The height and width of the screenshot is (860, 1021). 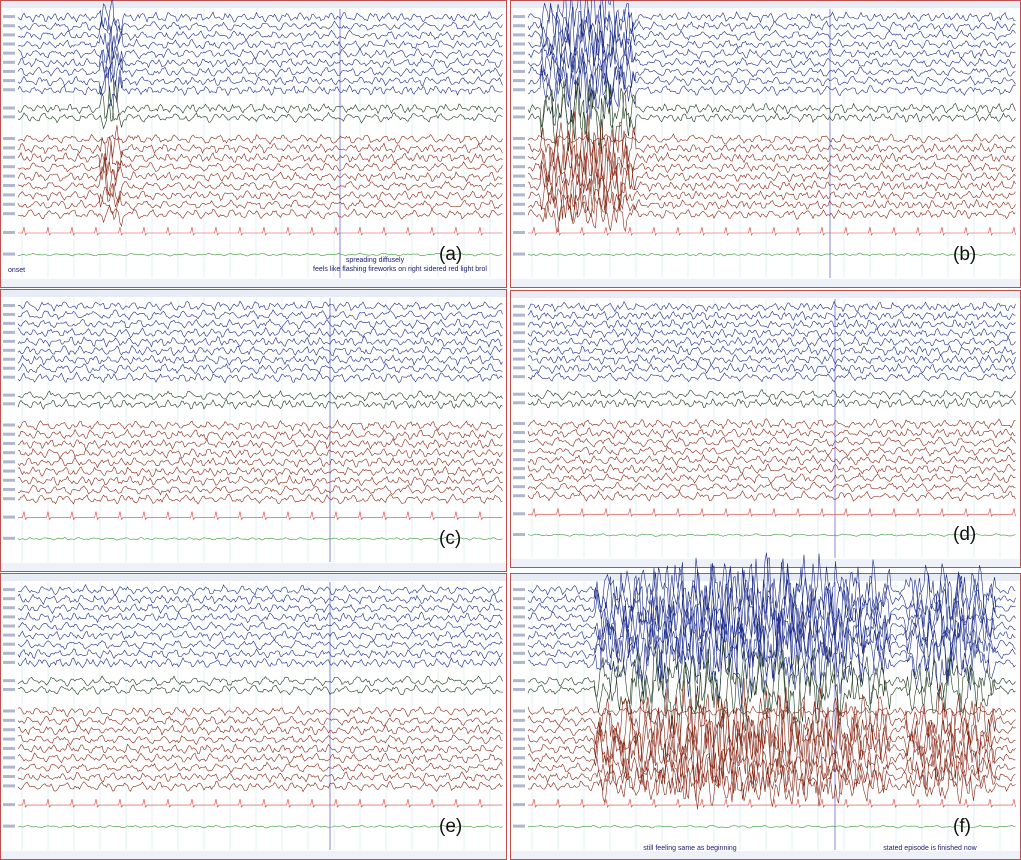 What do you see at coordinates (689, 848) in the screenshot?
I see `annotation: still feeling same as beginning` at bounding box center [689, 848].